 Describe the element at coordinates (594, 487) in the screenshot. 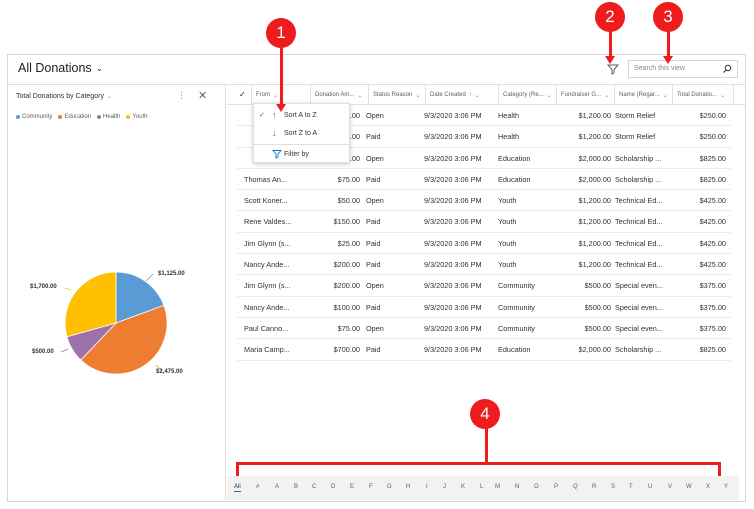

I see `jump-letter-r: R` at that location.